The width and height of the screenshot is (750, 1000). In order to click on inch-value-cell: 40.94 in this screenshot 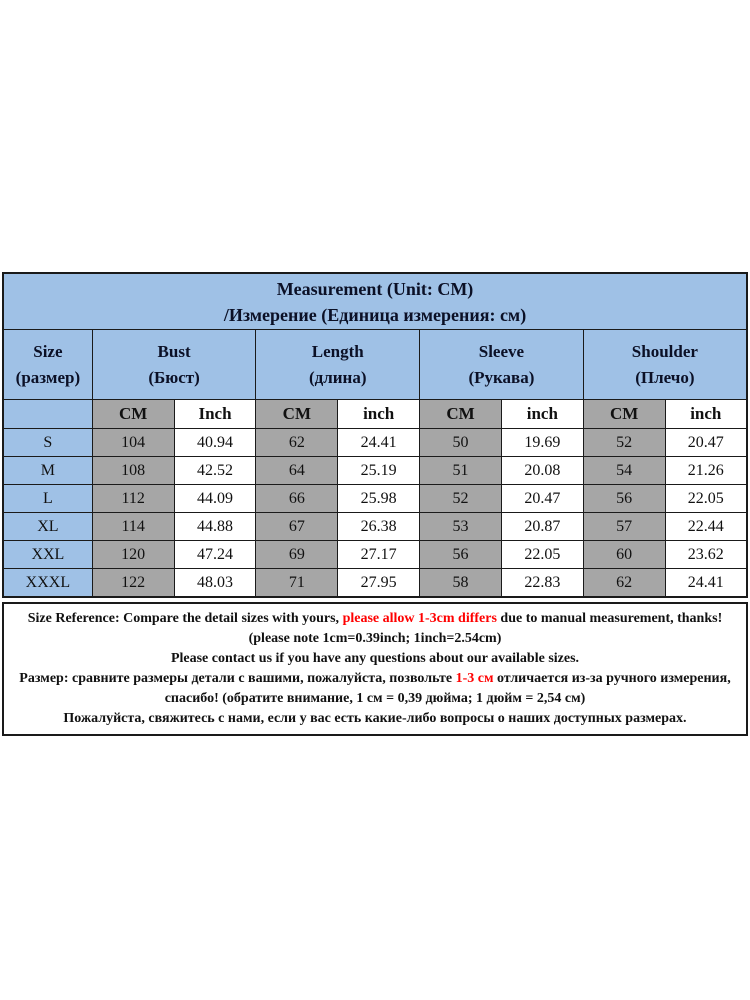, I will do `click(215, 442)`.